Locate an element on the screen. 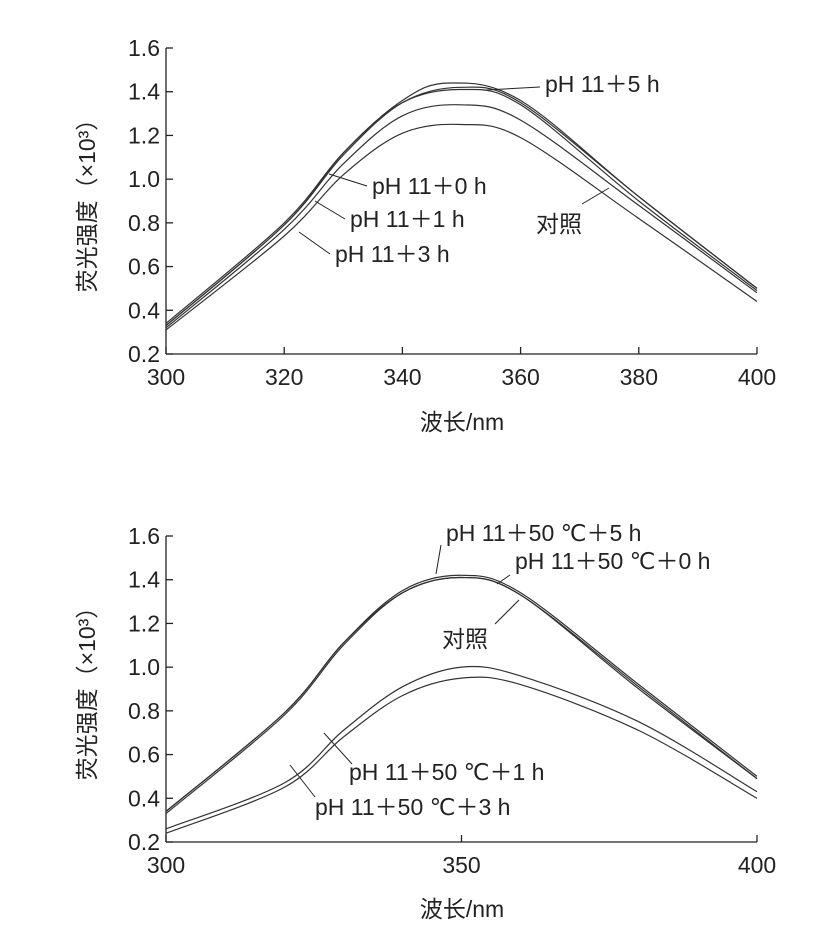 Image resolution: width=834 pixels, height=949 pixels. x-tick-label: 360 is located at coordinates (520, 377).